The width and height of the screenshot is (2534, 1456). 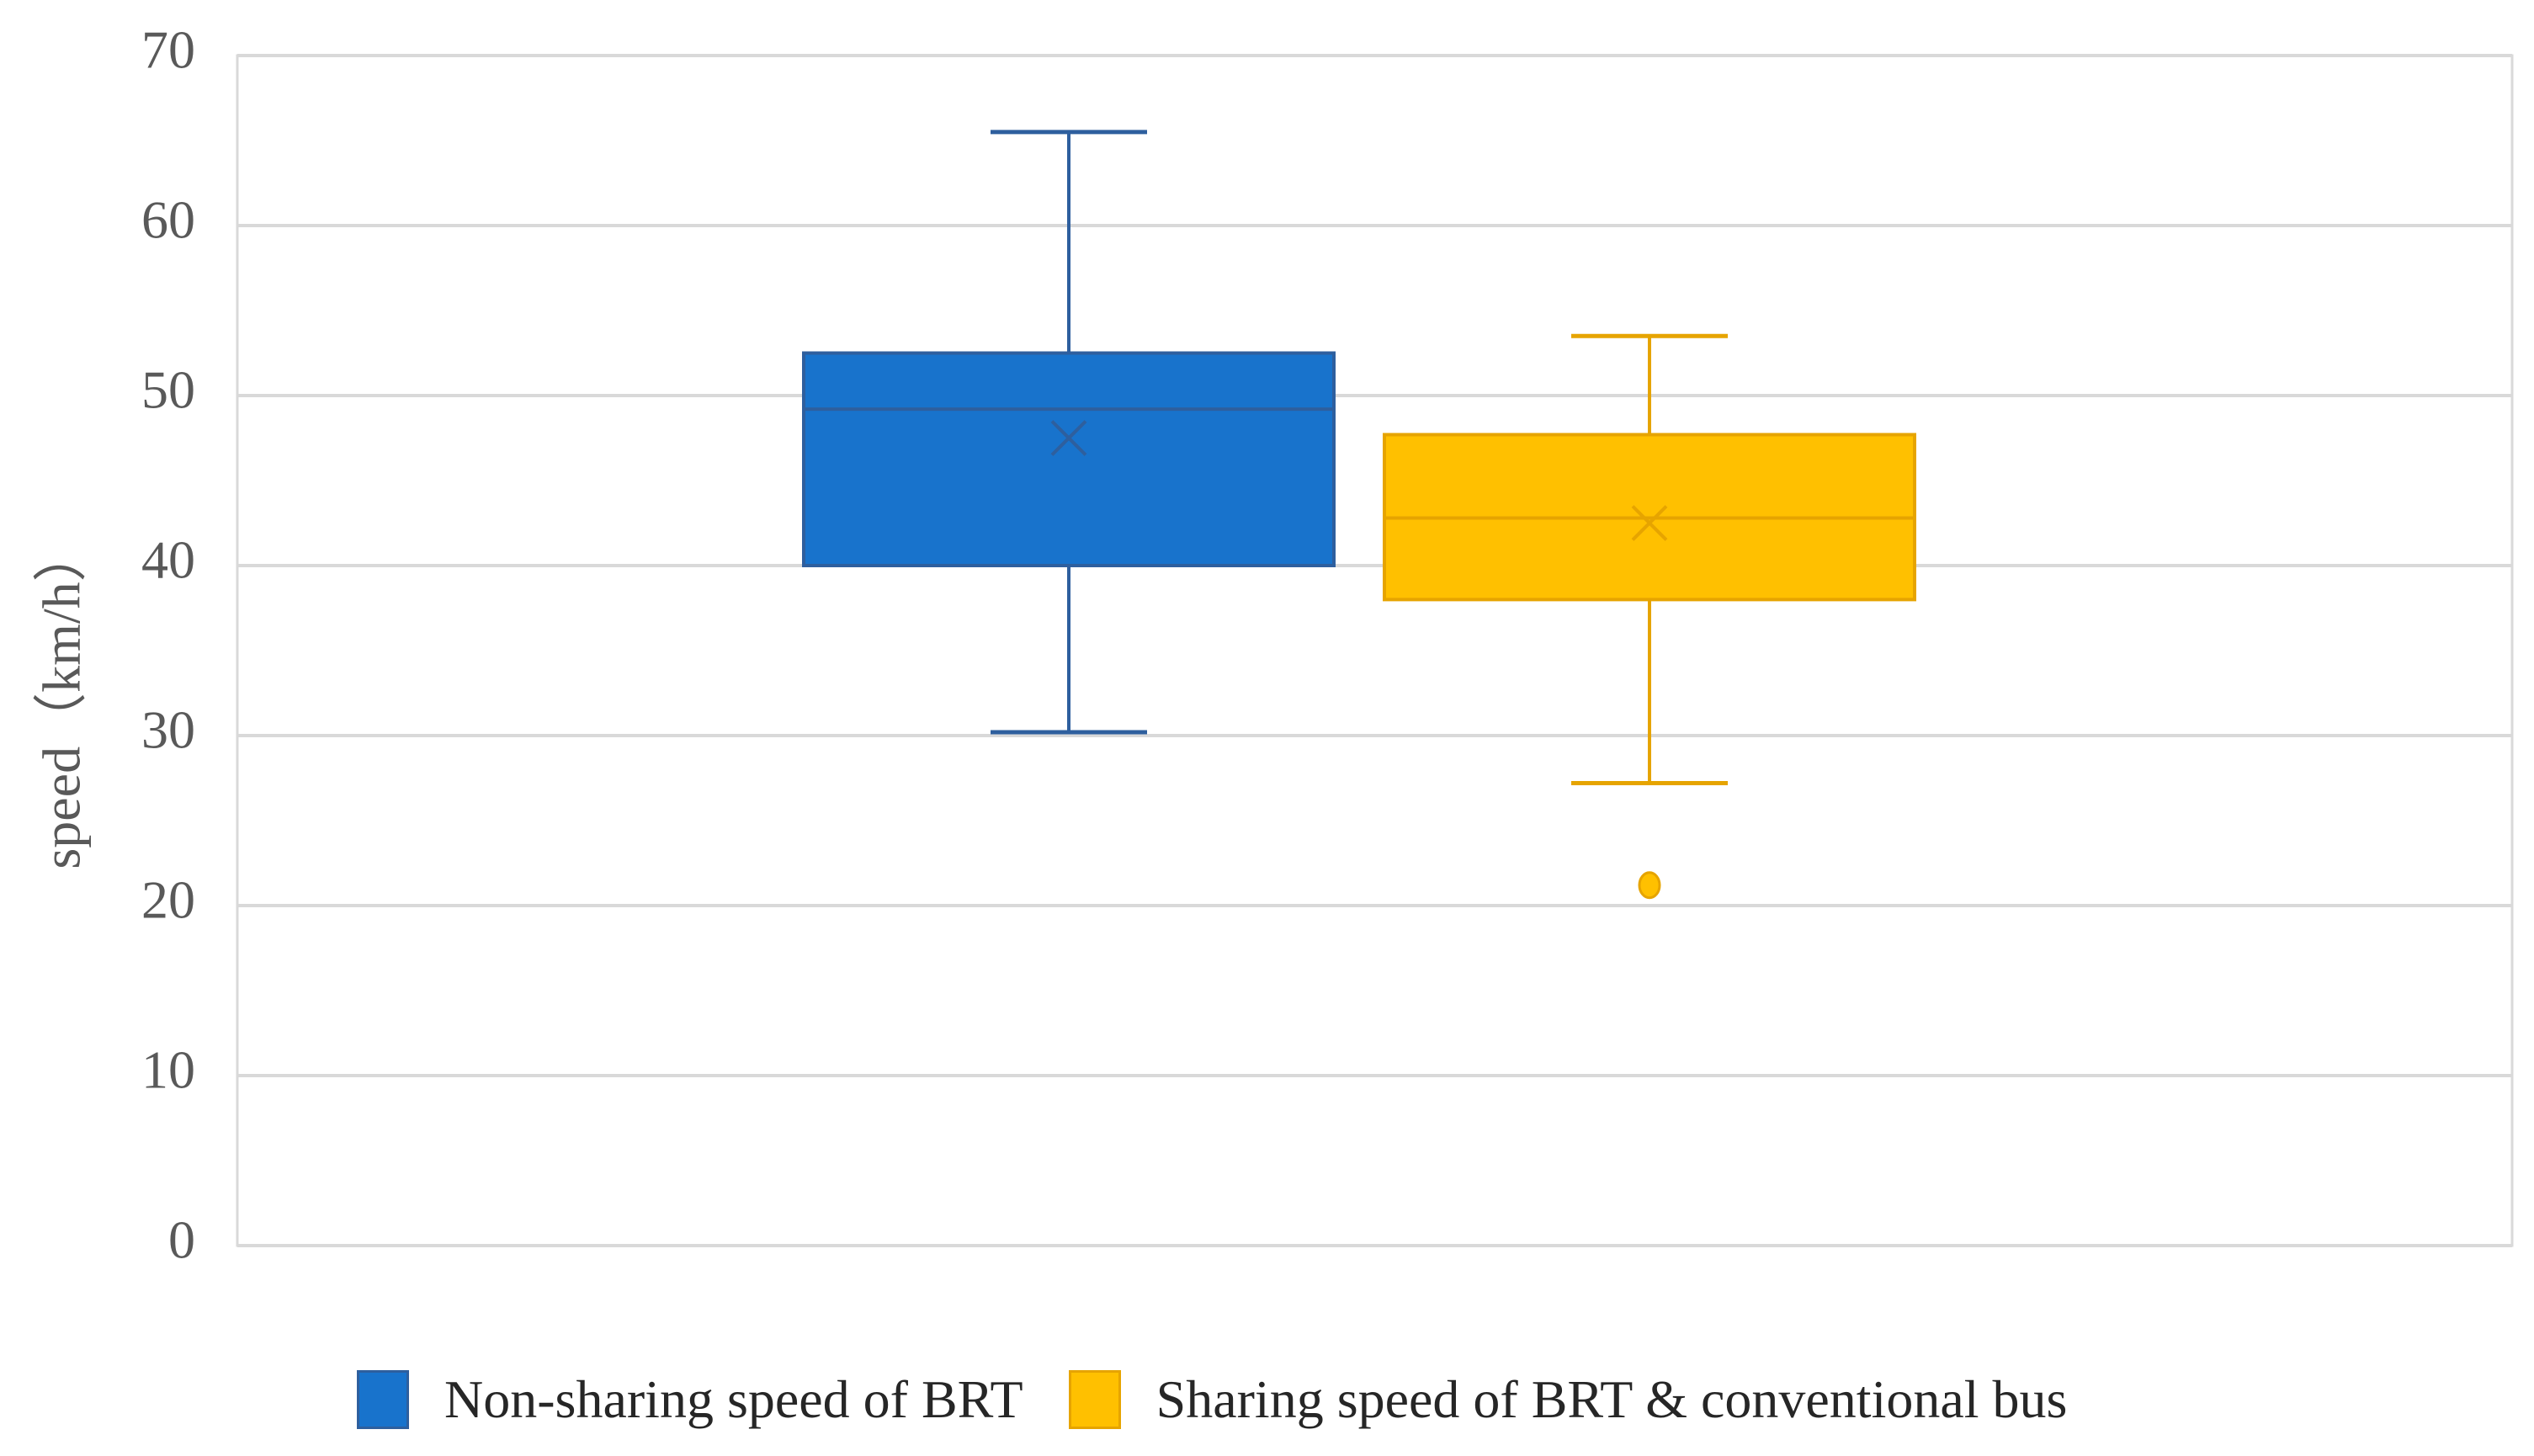 I want to click on y-tick-label-50: 50, so click(x=168, y=390).